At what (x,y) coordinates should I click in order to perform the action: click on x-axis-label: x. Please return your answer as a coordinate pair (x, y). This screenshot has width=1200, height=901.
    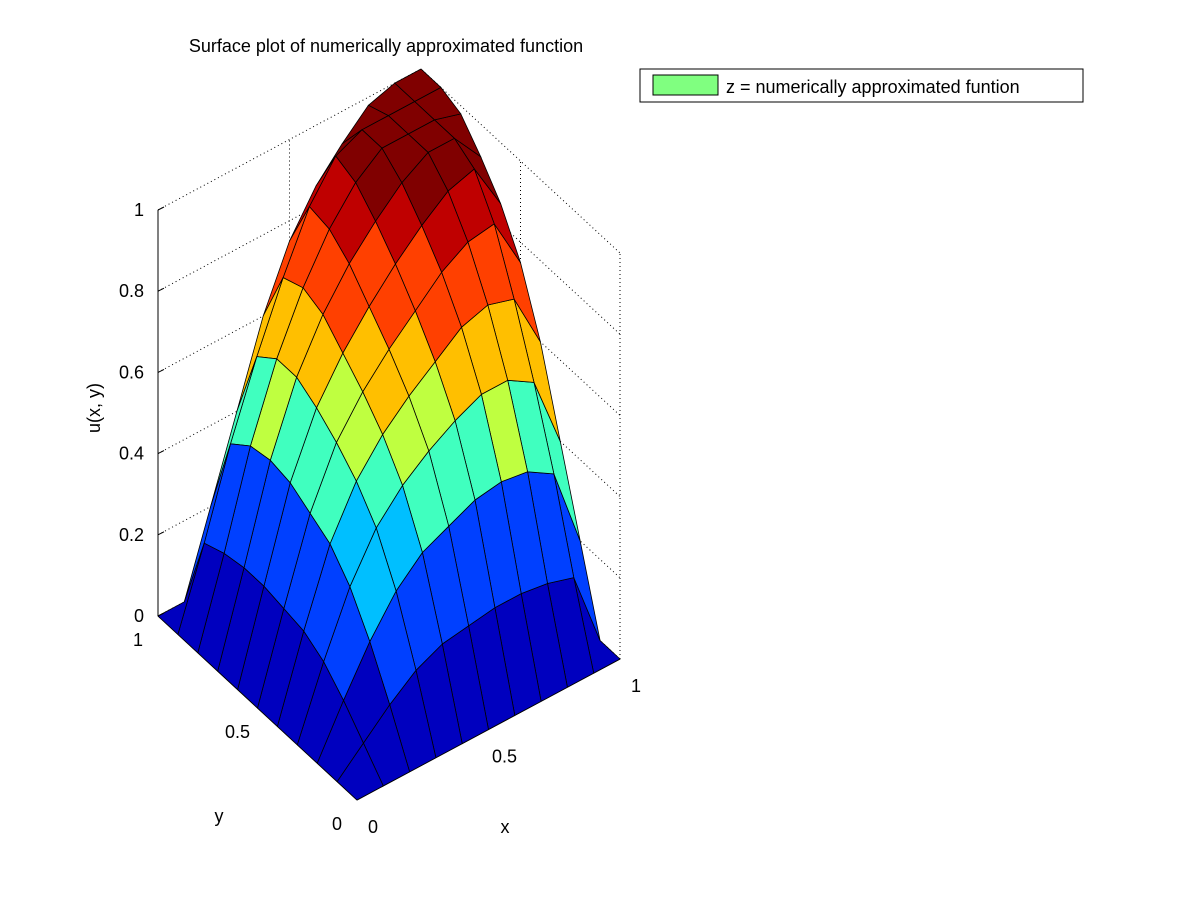
    Looking at the image, I should click on (505, 827).